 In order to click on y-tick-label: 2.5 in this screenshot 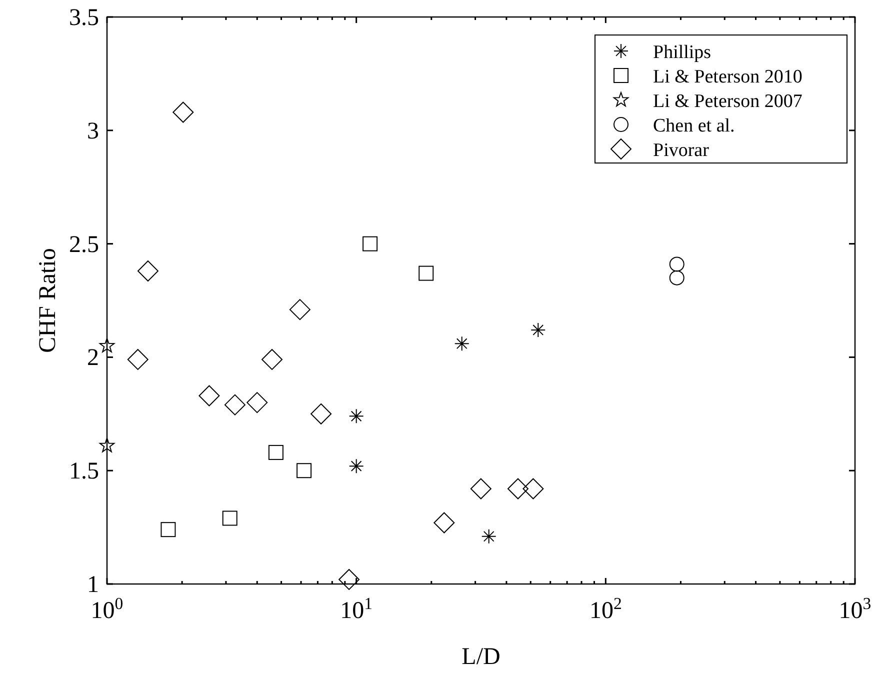, I will do `click(84, 245)`.